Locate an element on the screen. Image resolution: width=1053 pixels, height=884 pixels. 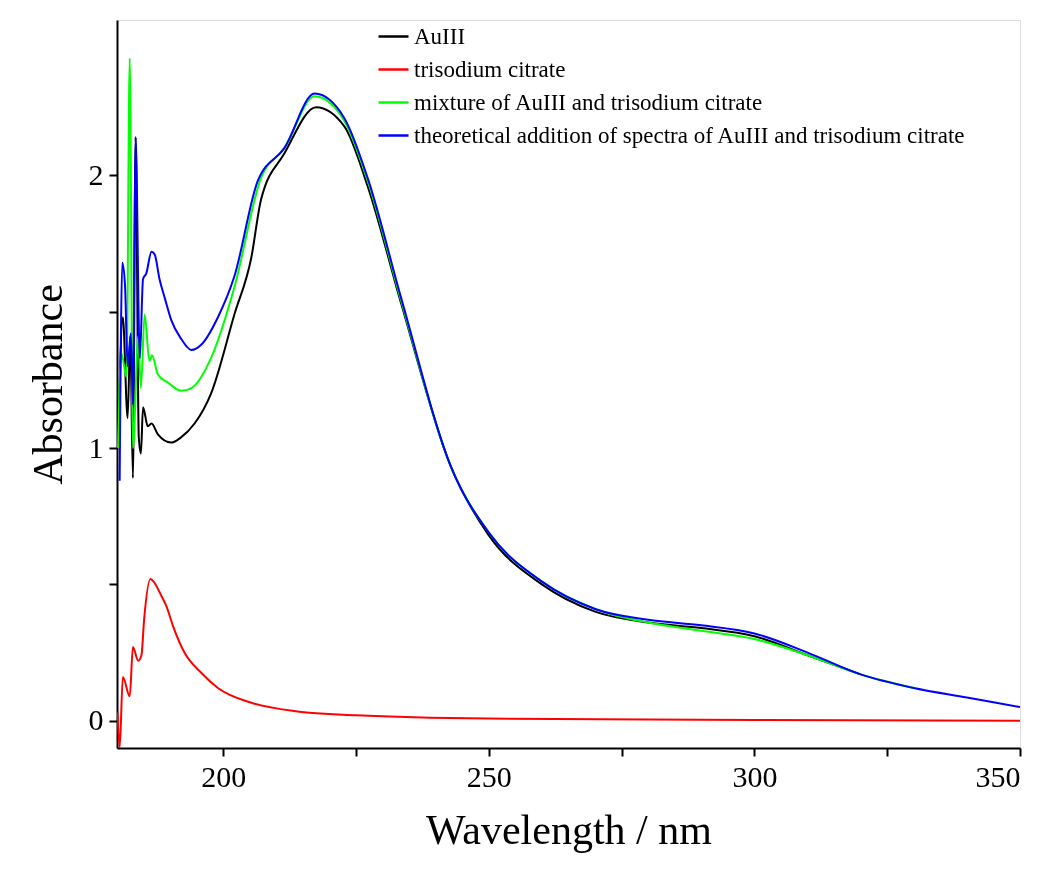
x-tick-label: 250 is located at coordinates (489, 776).